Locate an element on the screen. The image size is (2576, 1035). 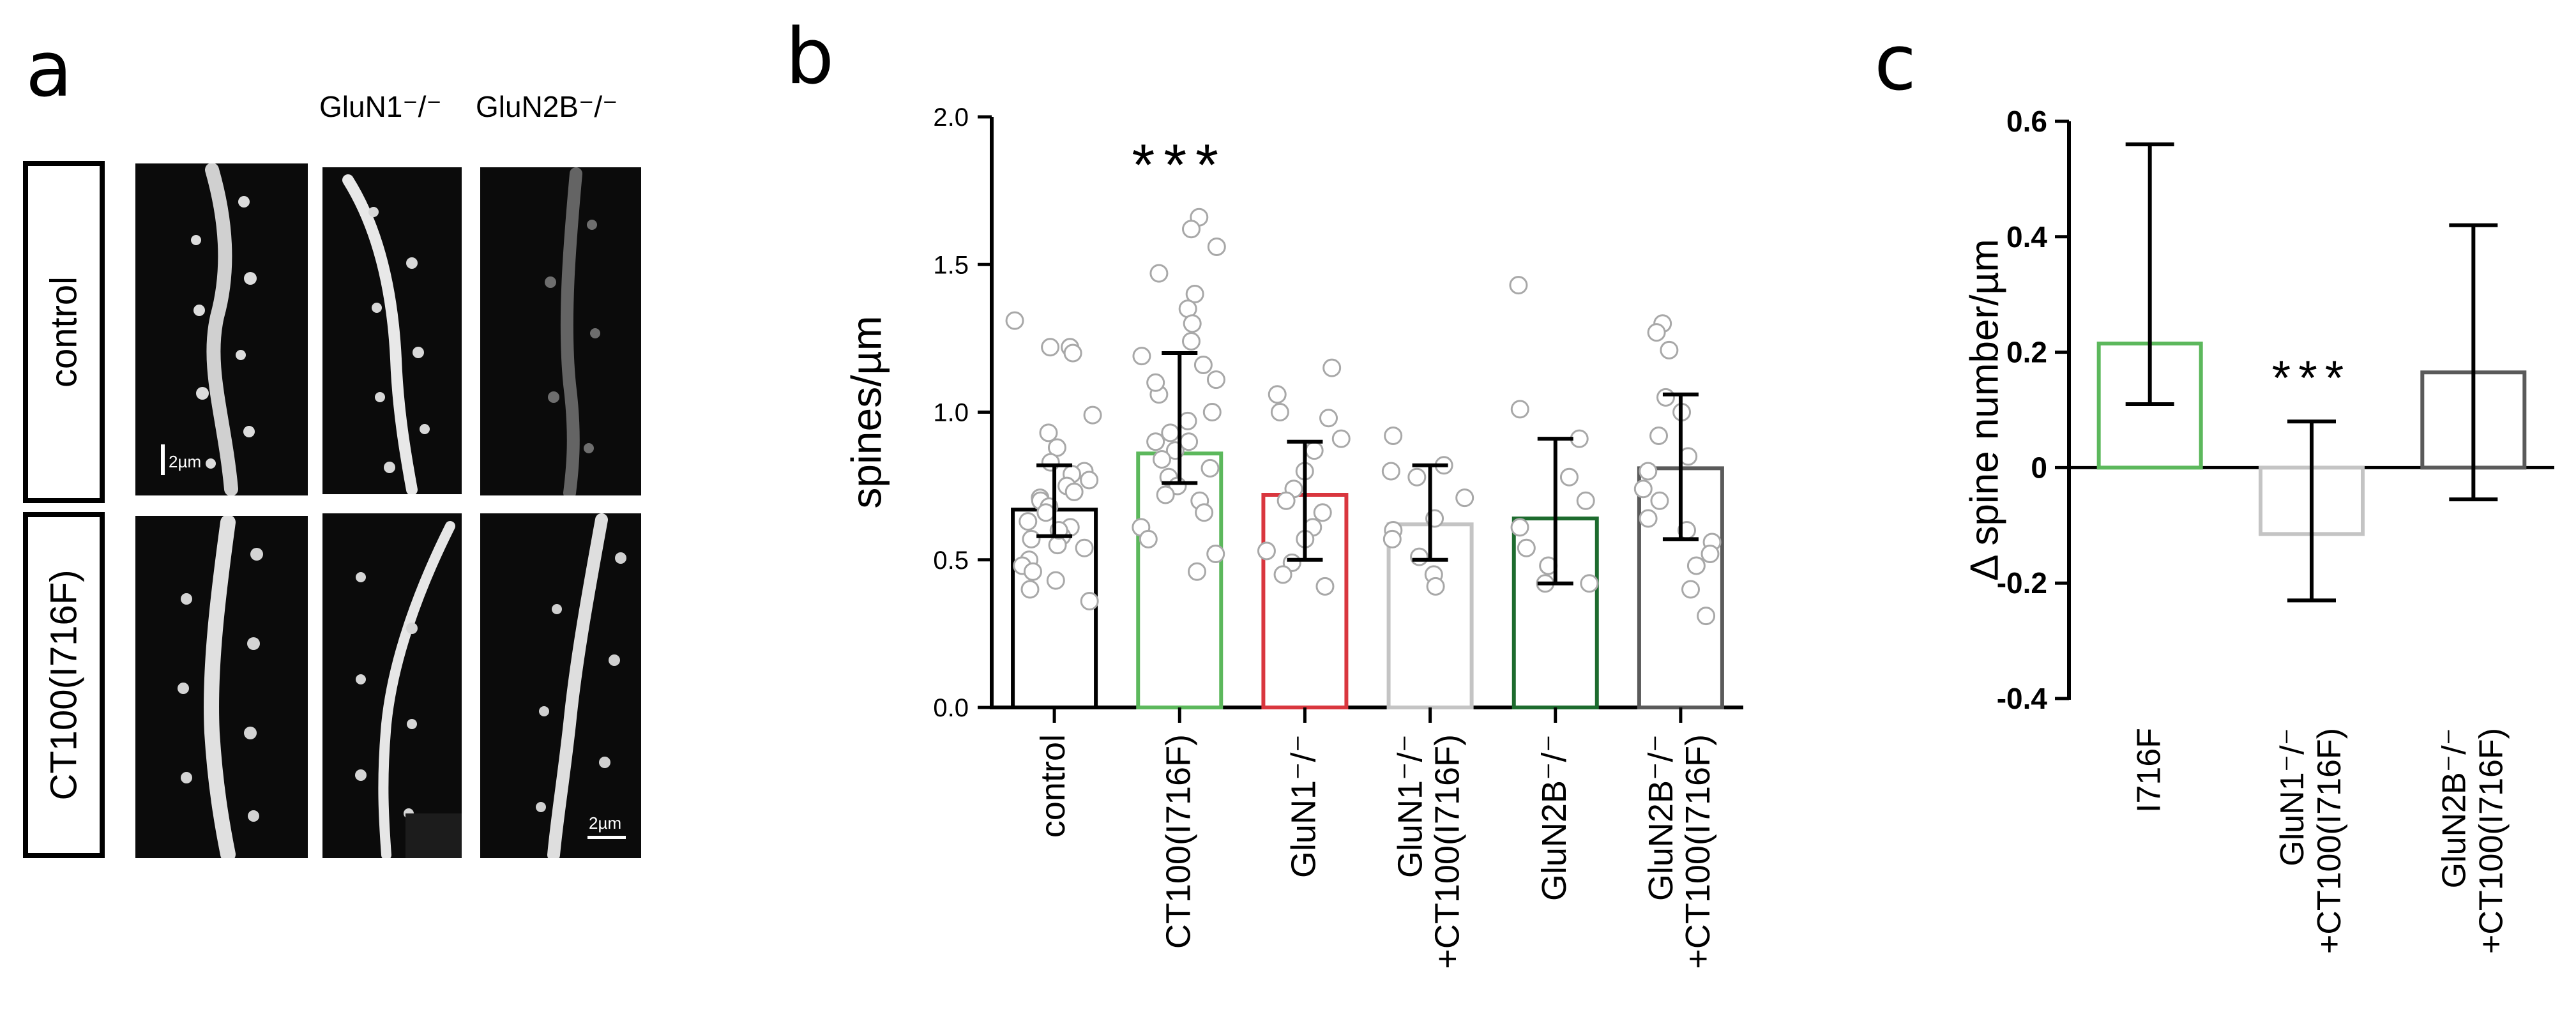
micrograph-ct100-glun2b: 2µm is located at coordinates (561, 685).